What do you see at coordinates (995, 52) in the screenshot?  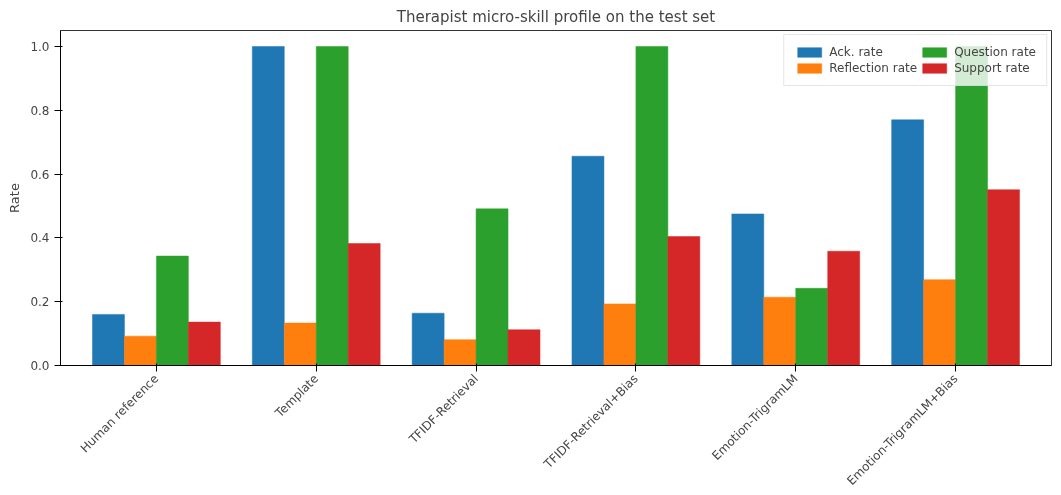 I see `legend-label: Question rate` at bounding box center [995, 52].